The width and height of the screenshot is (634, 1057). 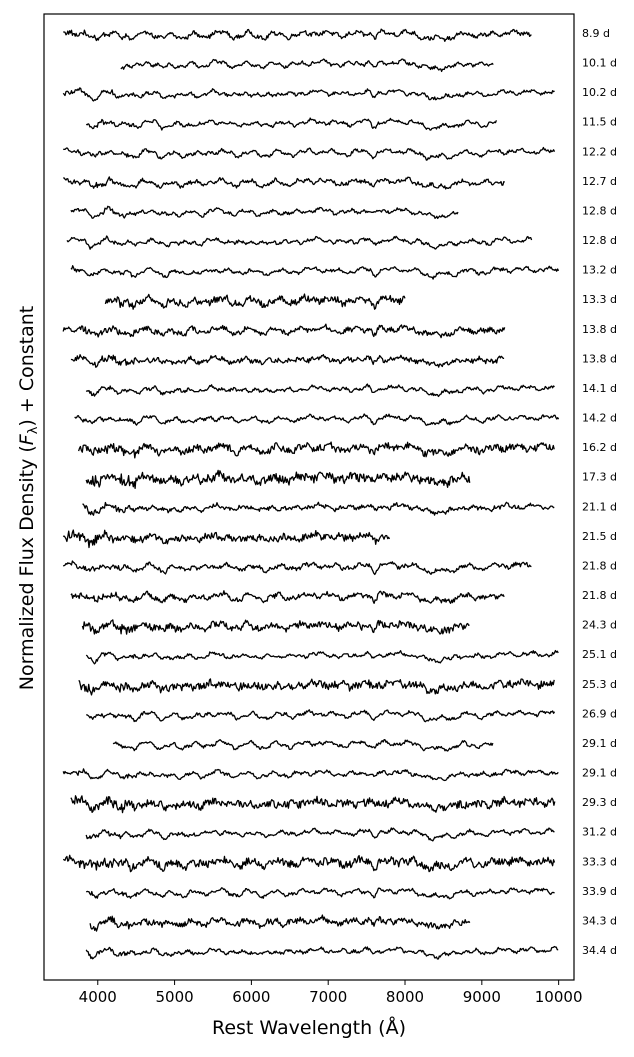 I want to click on x-tick-label: 5000, so click(x=174, y=997).